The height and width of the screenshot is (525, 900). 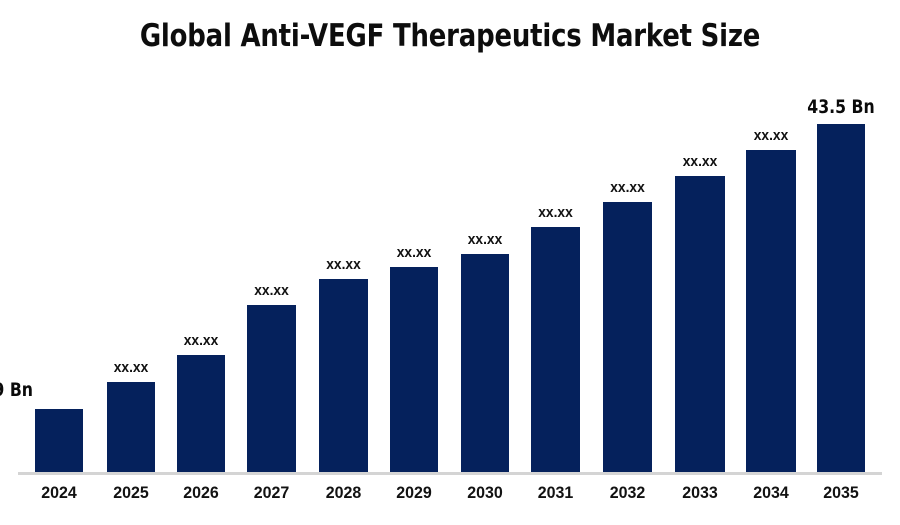 What do you see at coordinates (201, 492) in the screenshot?
I see `x-axis-tick-2026: 2026` at bounding box center [201, 492].